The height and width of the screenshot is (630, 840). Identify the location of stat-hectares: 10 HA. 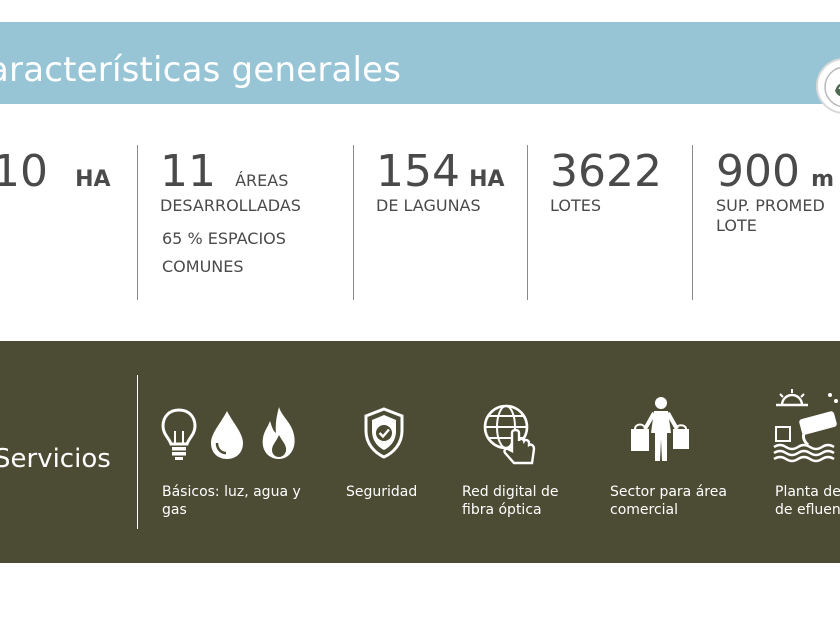
(55, 172).